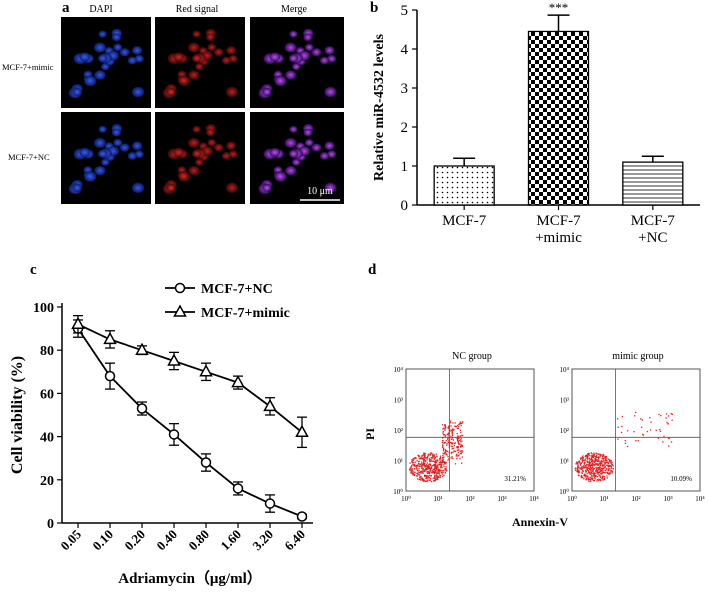 Image resolution: width=710 pixels, height=596 pixels. What do you see at coordinates (472, 356) in the screenshot?
I see `flow-plot-title: NC group` at bounding box center [472, 356].